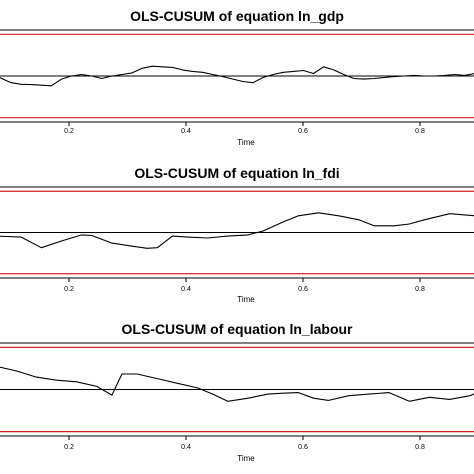 The image size is (474, 474). I want to click on chart-title: OLS-CUSUM of equation ln_fdi, so click(236, 173).